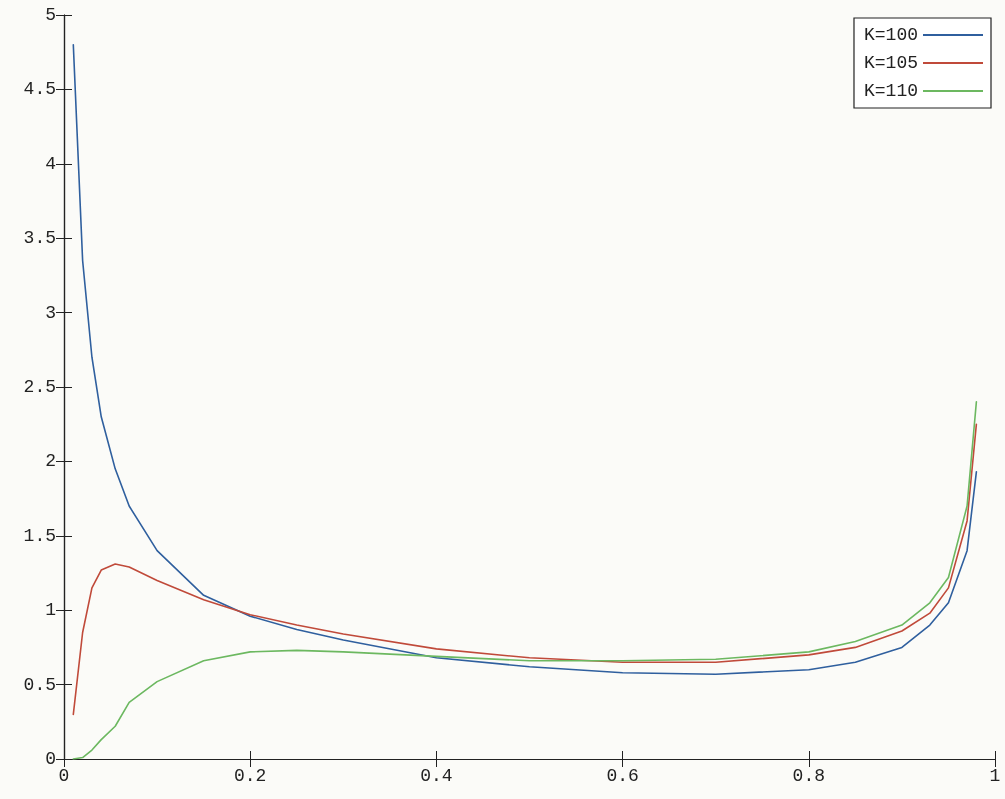 This screenshot has height=799, width=1005. Describe the element at coordinates (890, 35) in the screenshot. I see `legend-label: K=100` at that location.